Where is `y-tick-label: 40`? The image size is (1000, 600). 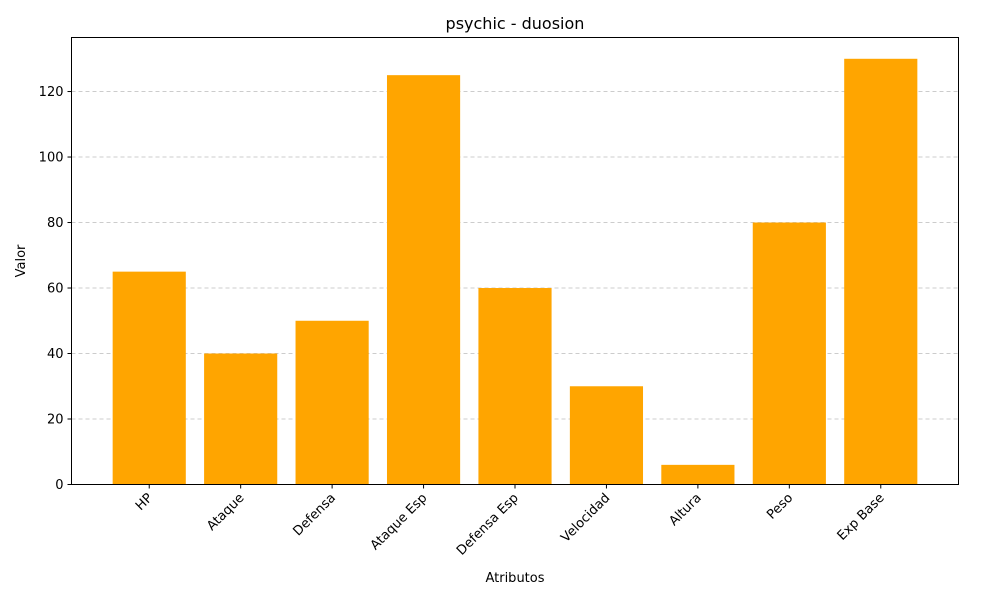 y-tick-label: 40 is located at coordinates (55, 354).